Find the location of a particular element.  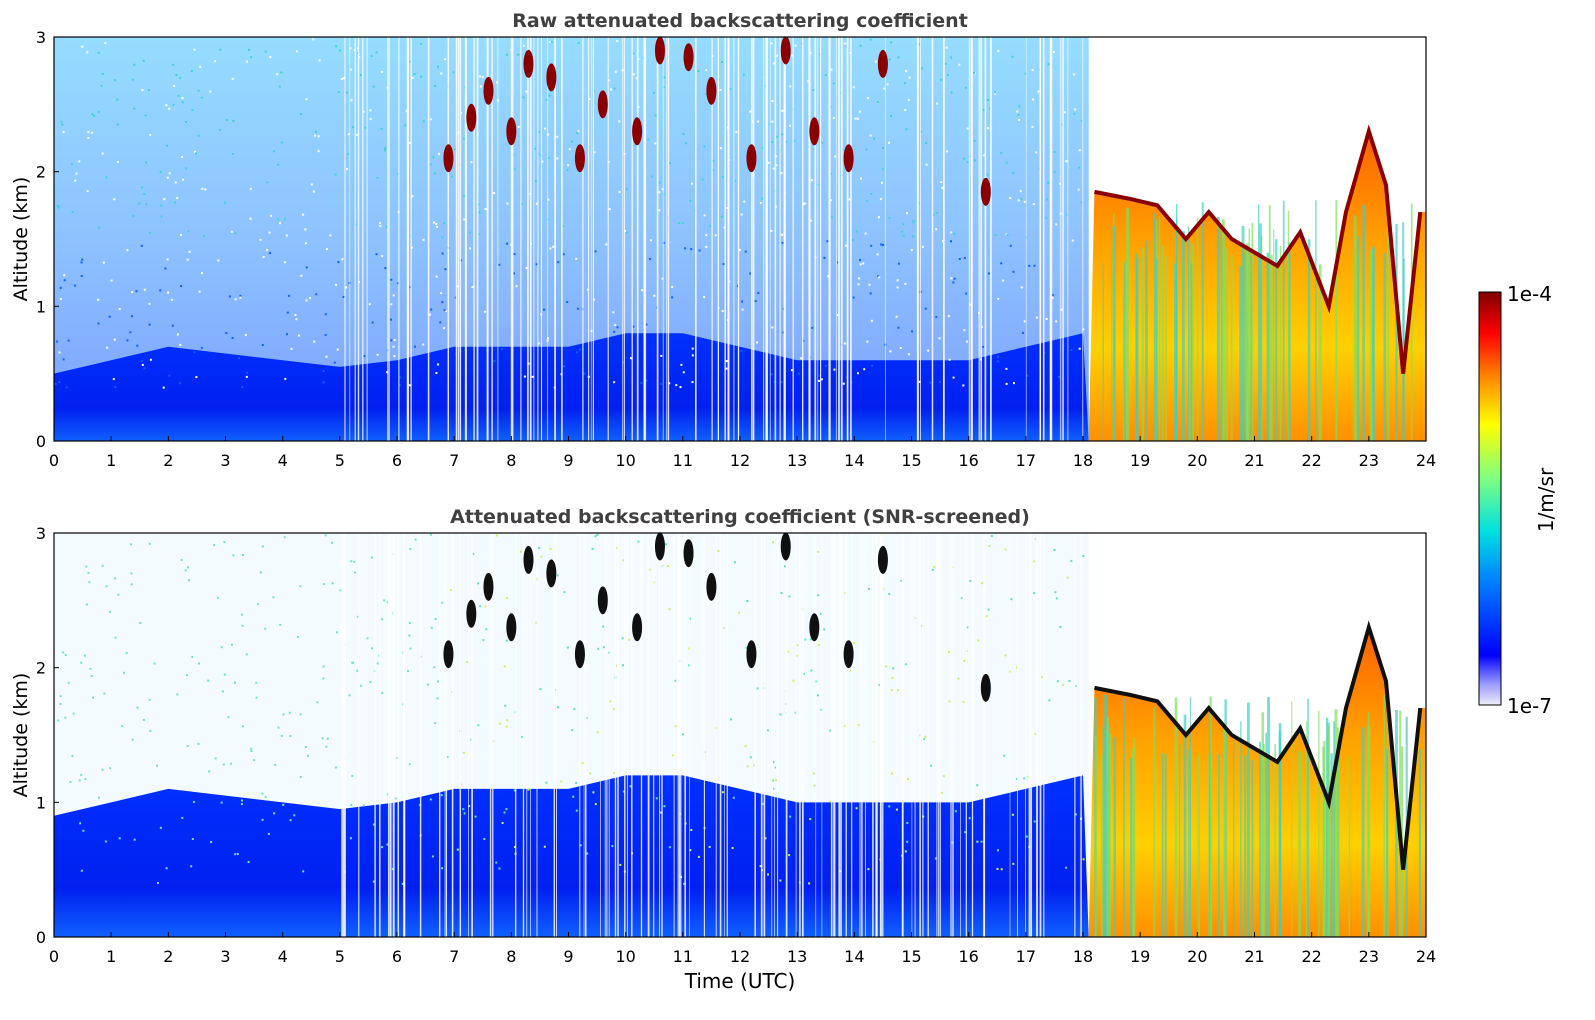

x-tick-label: 11 is located at coordinates (683, 460).